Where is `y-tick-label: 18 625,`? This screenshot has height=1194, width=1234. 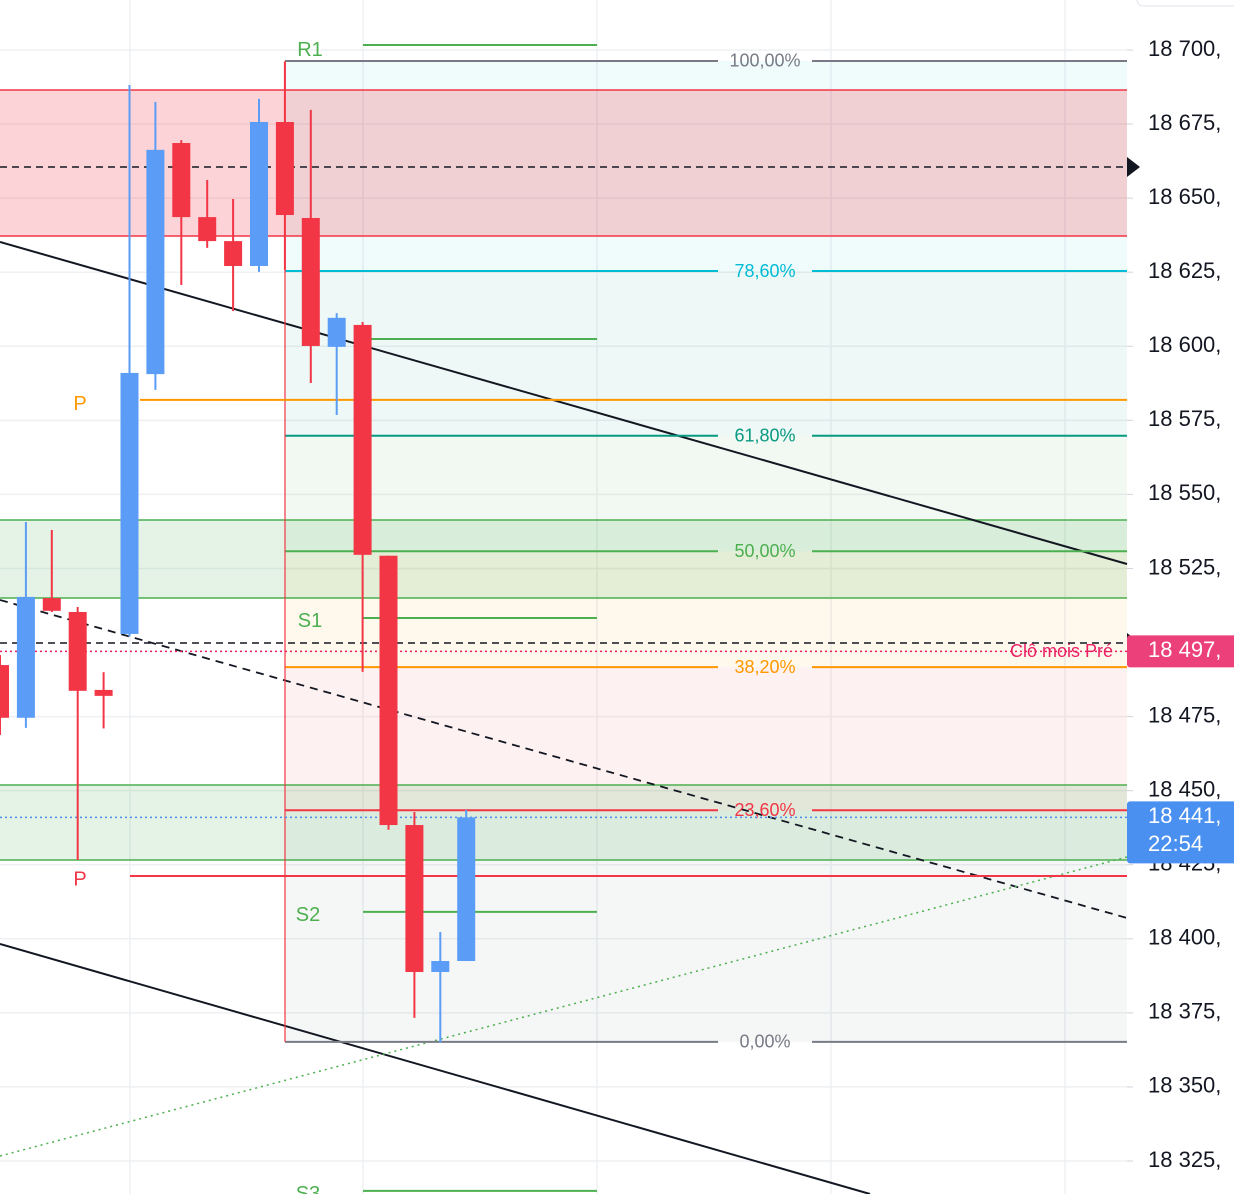
y-tick-label: 18 625, is located at coordinates (1184, 270).